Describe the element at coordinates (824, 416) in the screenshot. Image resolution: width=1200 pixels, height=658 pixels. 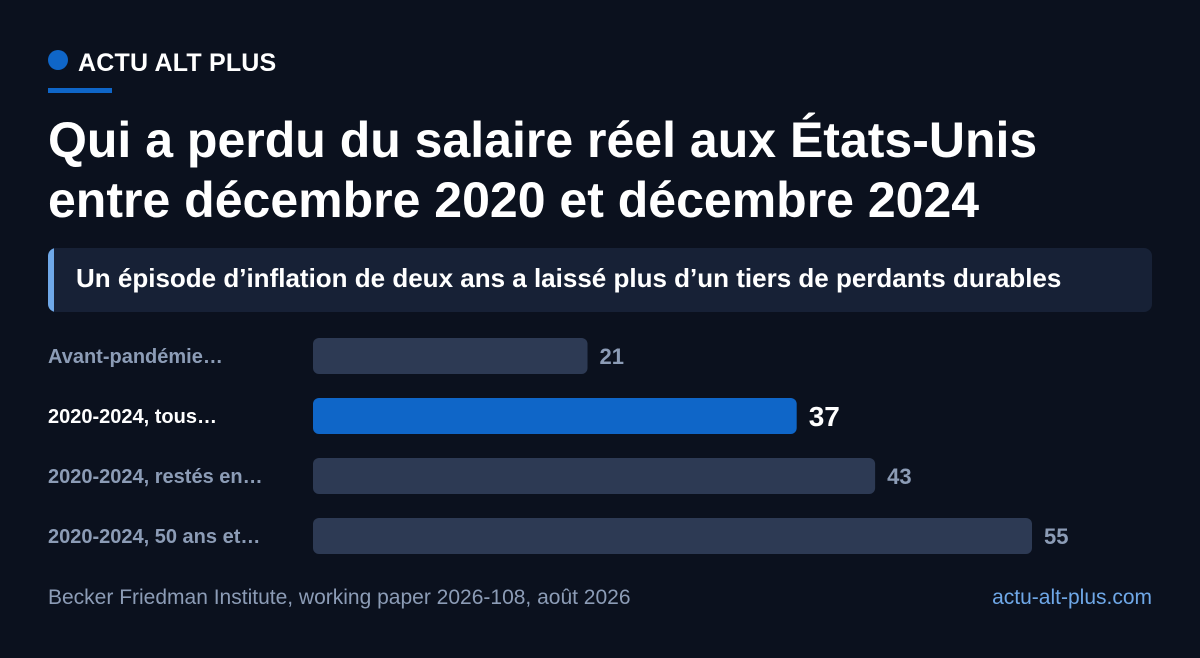
I see `value-label: 37` at that location.